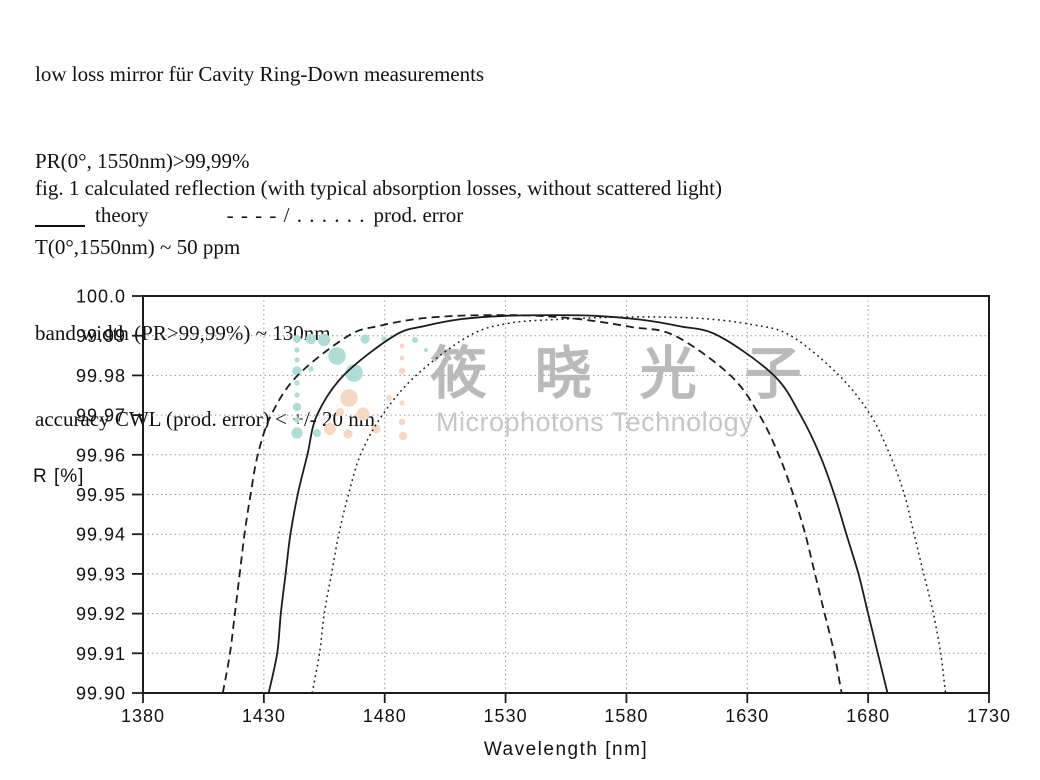 The height and width of the screenshot is (780, 1040). I want to click on x-tick-label: 1680, so click(868, 716).